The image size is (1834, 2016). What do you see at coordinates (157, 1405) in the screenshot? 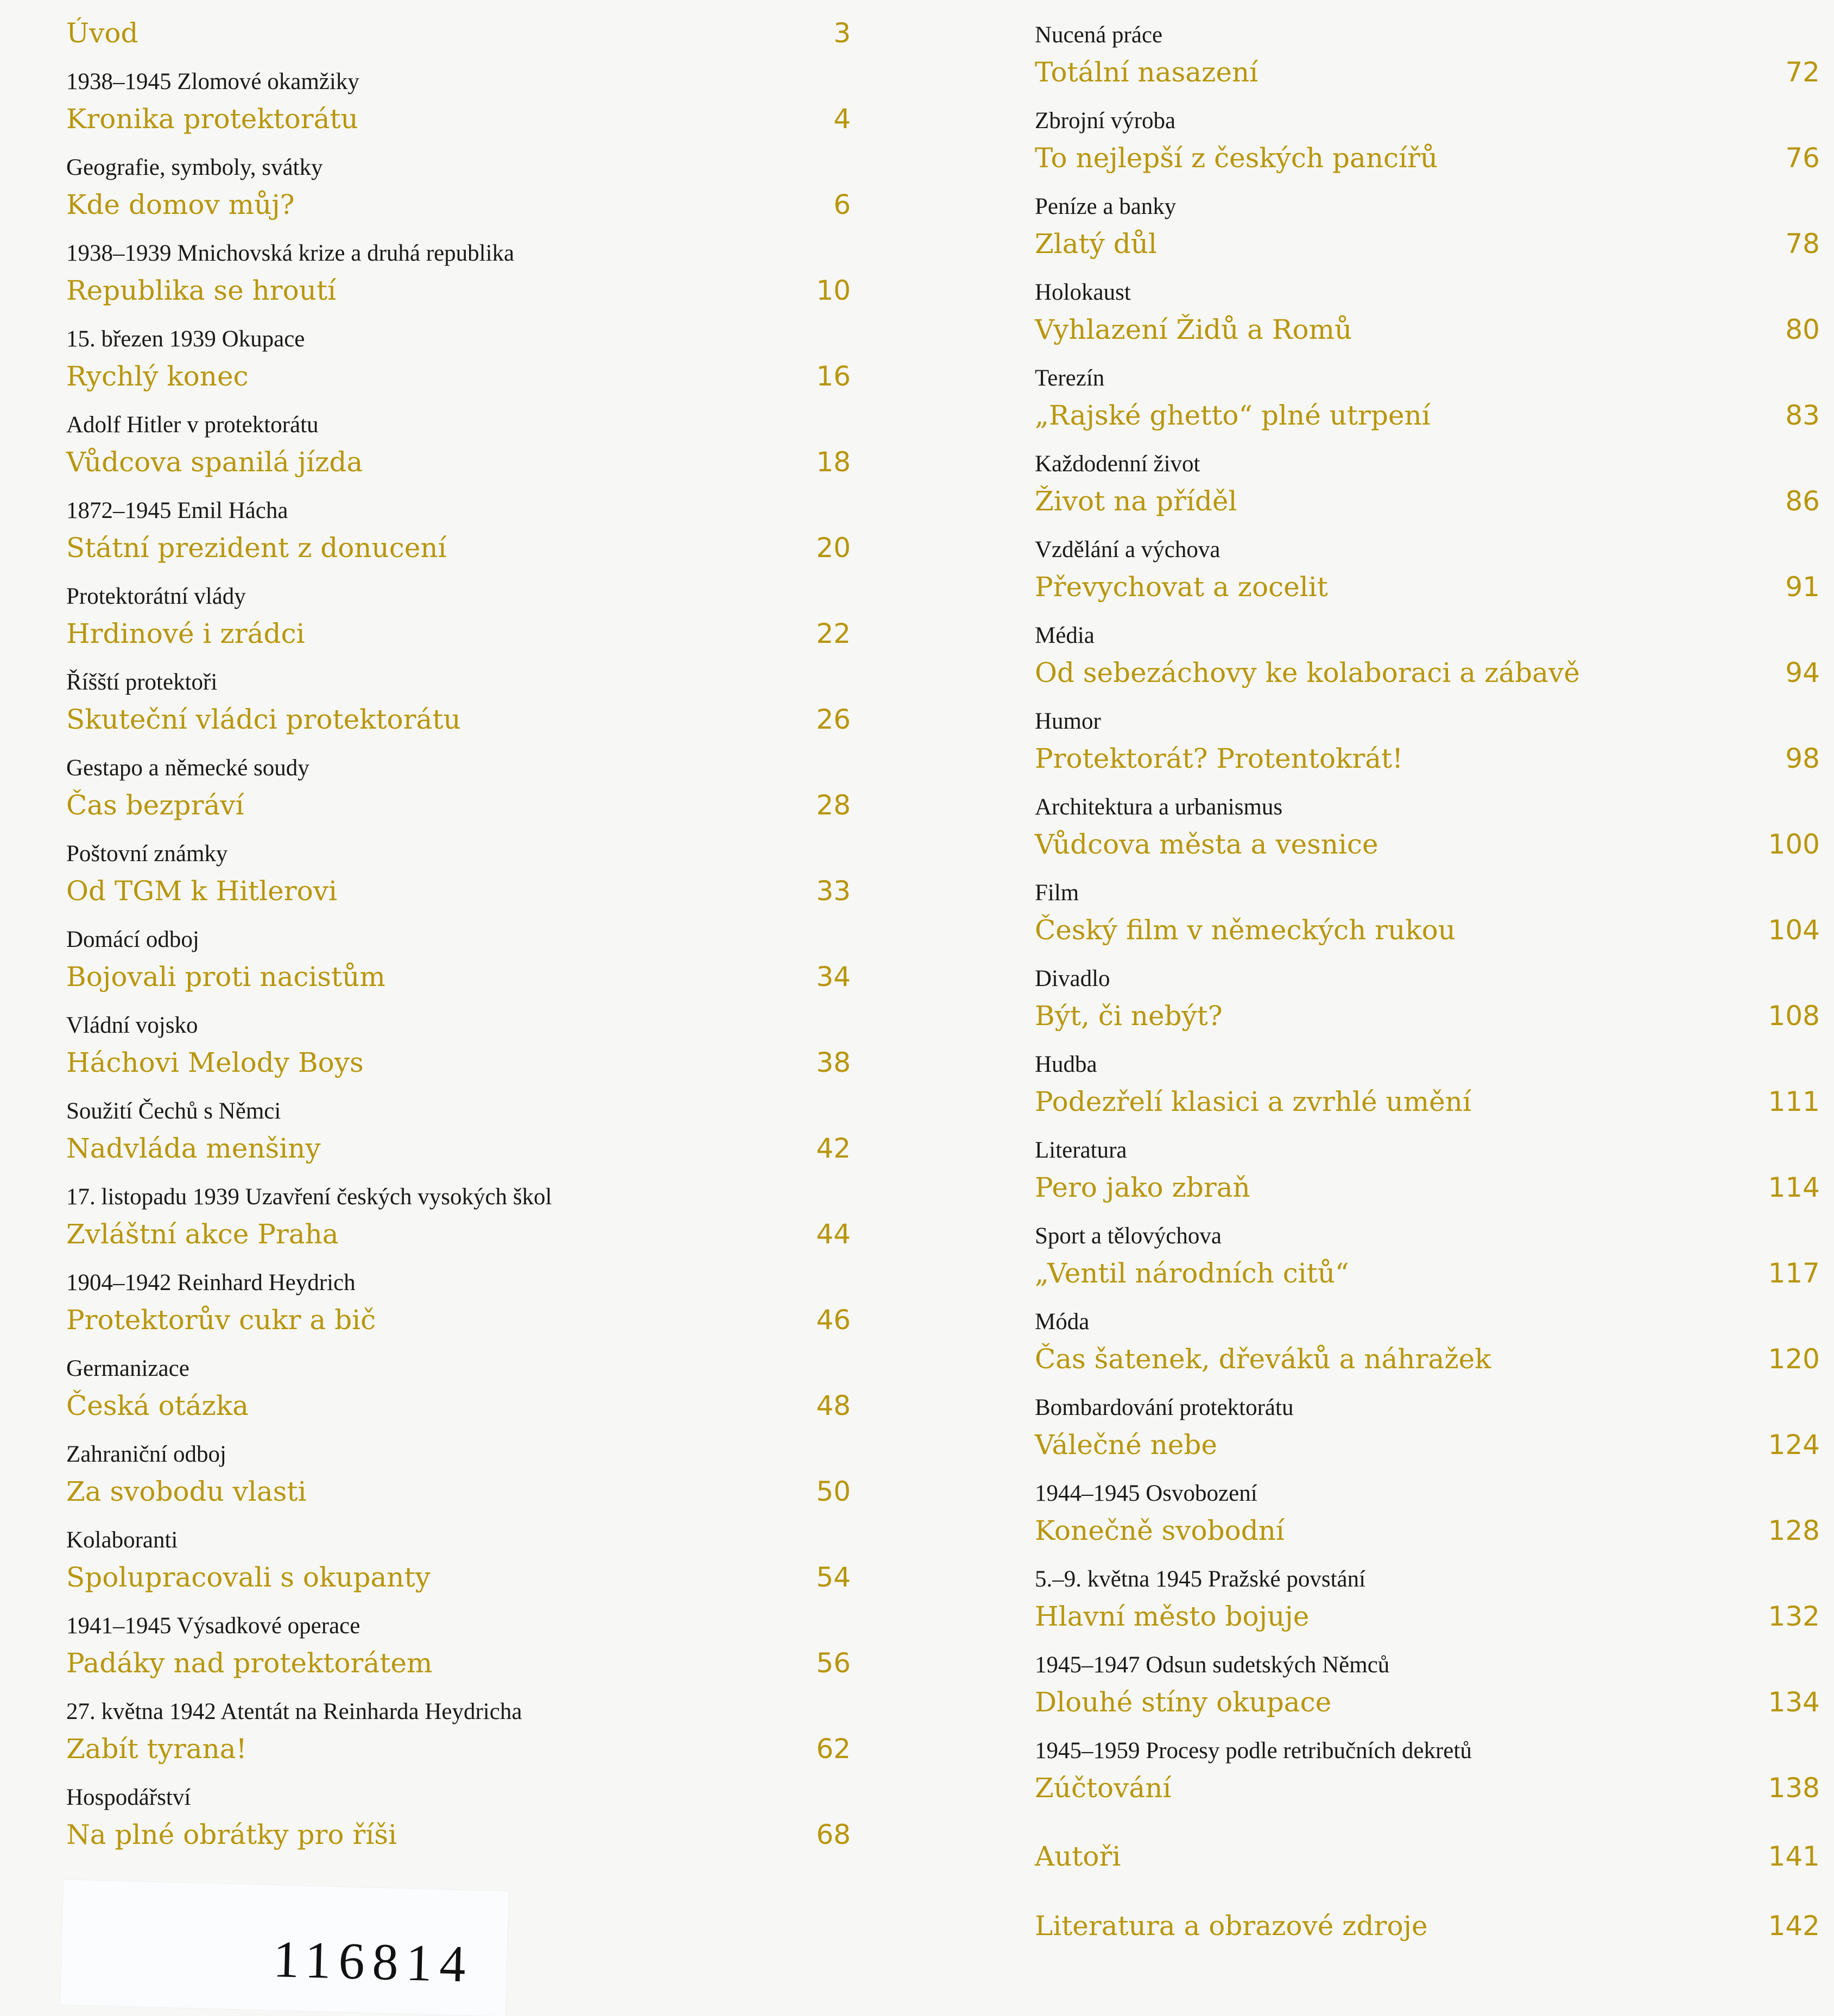
I see `entry-title: Česká otázka` at bounding box center [157, 1405].